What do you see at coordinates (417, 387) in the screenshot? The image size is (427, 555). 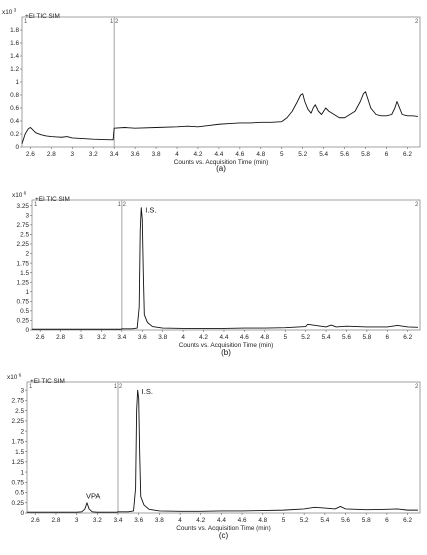 I see `segment-marker-right: 2` at bounding box center [417, 387].